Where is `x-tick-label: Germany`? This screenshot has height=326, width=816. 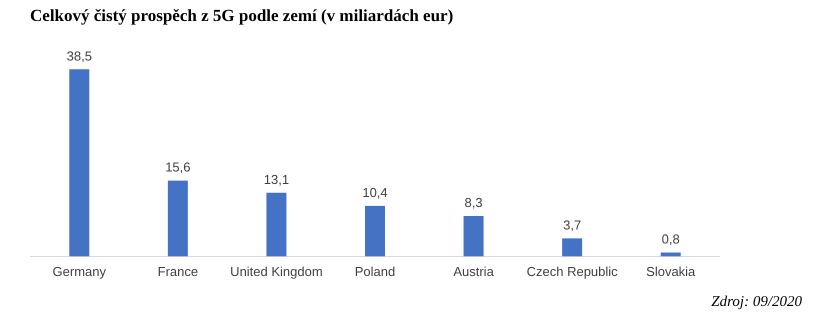
x-tick-label: Germany is located at coordinates (79, 271).